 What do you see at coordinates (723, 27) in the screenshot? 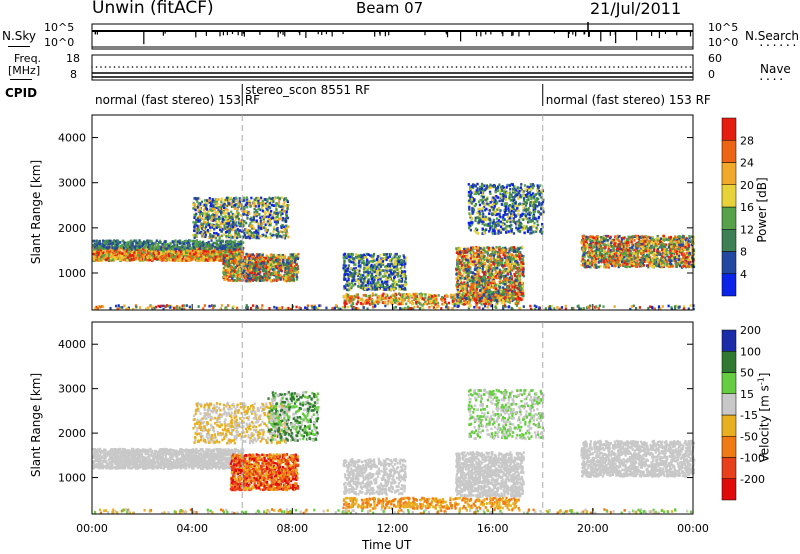
I see `nsearch-tick-top: 10^5` at bounding box center [723, 27].